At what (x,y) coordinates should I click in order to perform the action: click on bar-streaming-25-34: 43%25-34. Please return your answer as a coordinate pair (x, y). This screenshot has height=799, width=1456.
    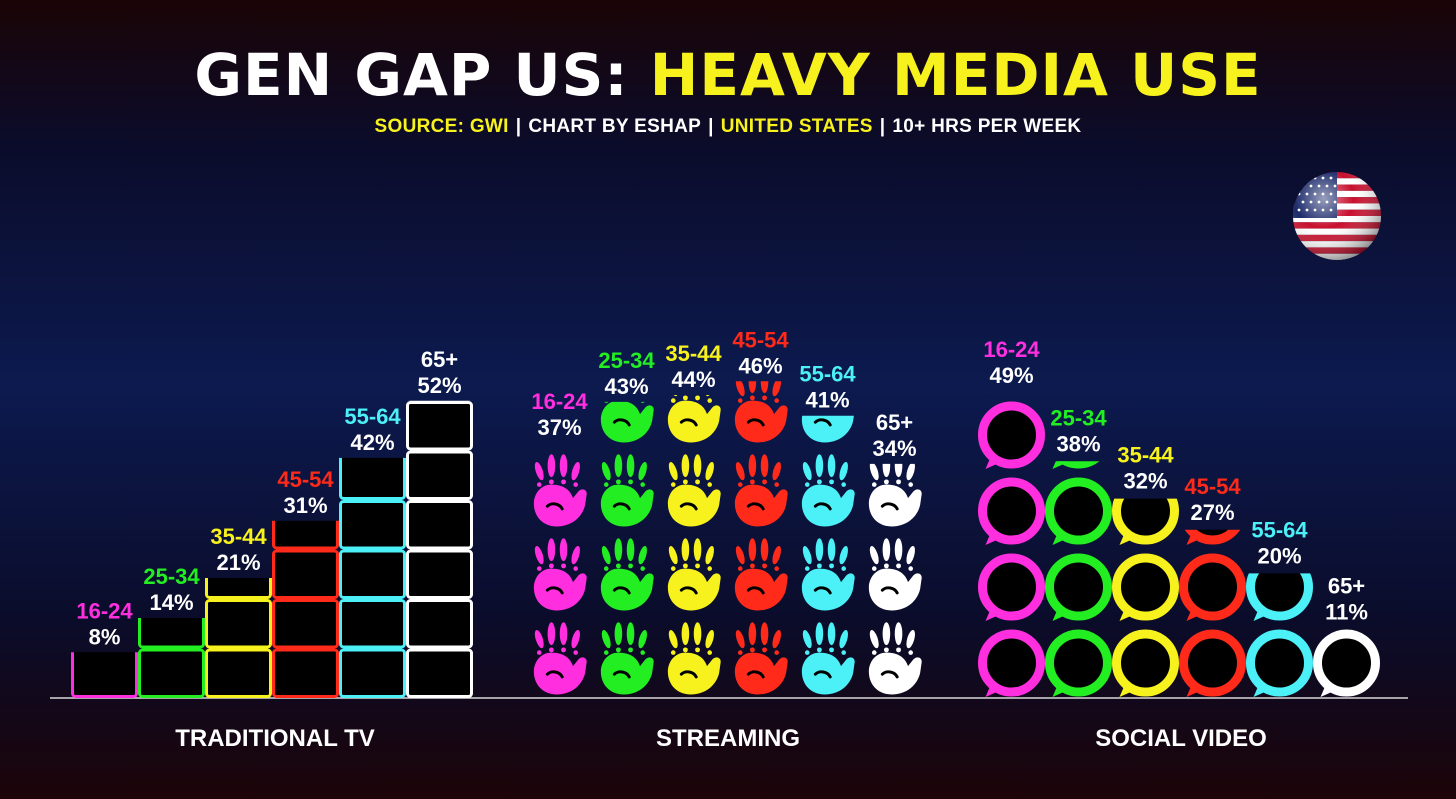
    Looking at the image, I should click on (627, 522).